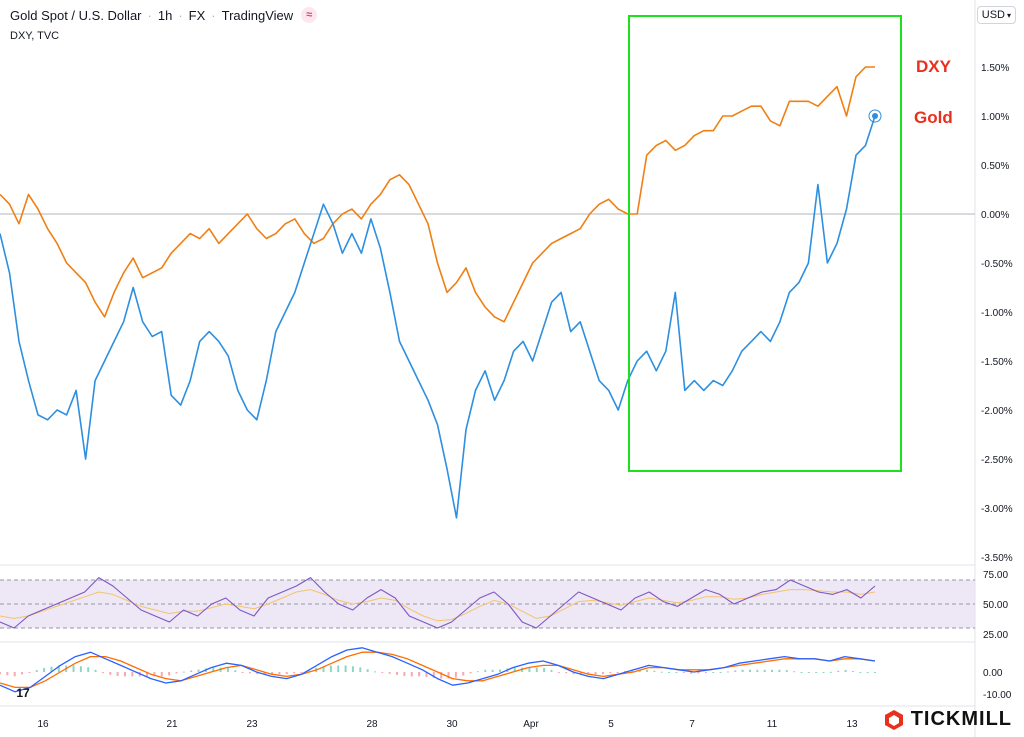  Describe the element at coordinates (531, 724) in the screenshot. I see `x-tick-label: Apr` at that location.